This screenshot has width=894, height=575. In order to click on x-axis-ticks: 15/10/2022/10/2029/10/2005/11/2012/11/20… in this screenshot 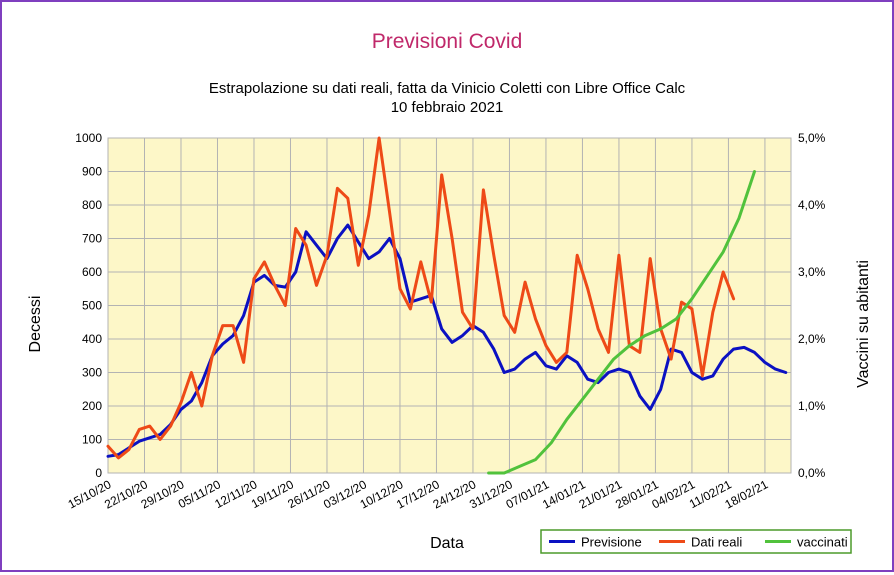, I will do `click(418, 494)`.